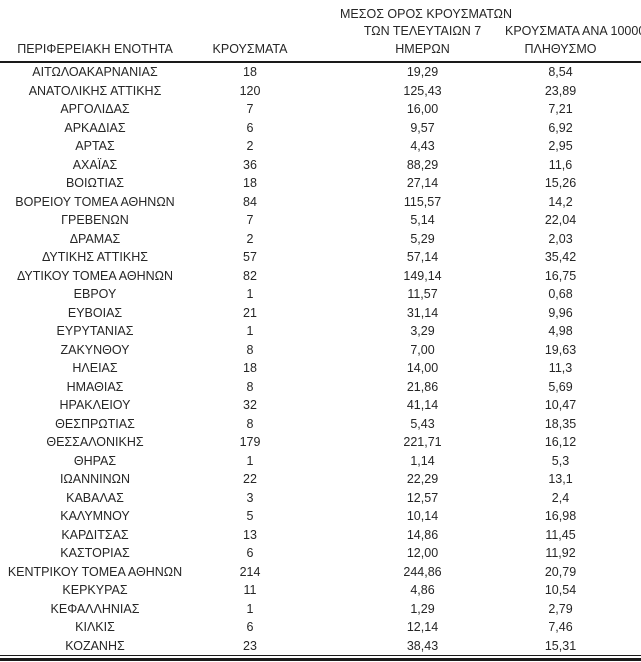 The height and width of the screenshot is (662, 641). Describe the element at coordinates (320, 109) in the screenshot. I see `table-row: ΑΡΓΟΛΙΔΑΣ 7 16,00 7,21` at that location.